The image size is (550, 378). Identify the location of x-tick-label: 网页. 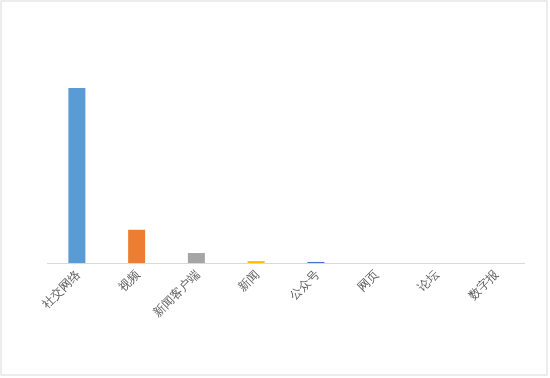
(368, 280).